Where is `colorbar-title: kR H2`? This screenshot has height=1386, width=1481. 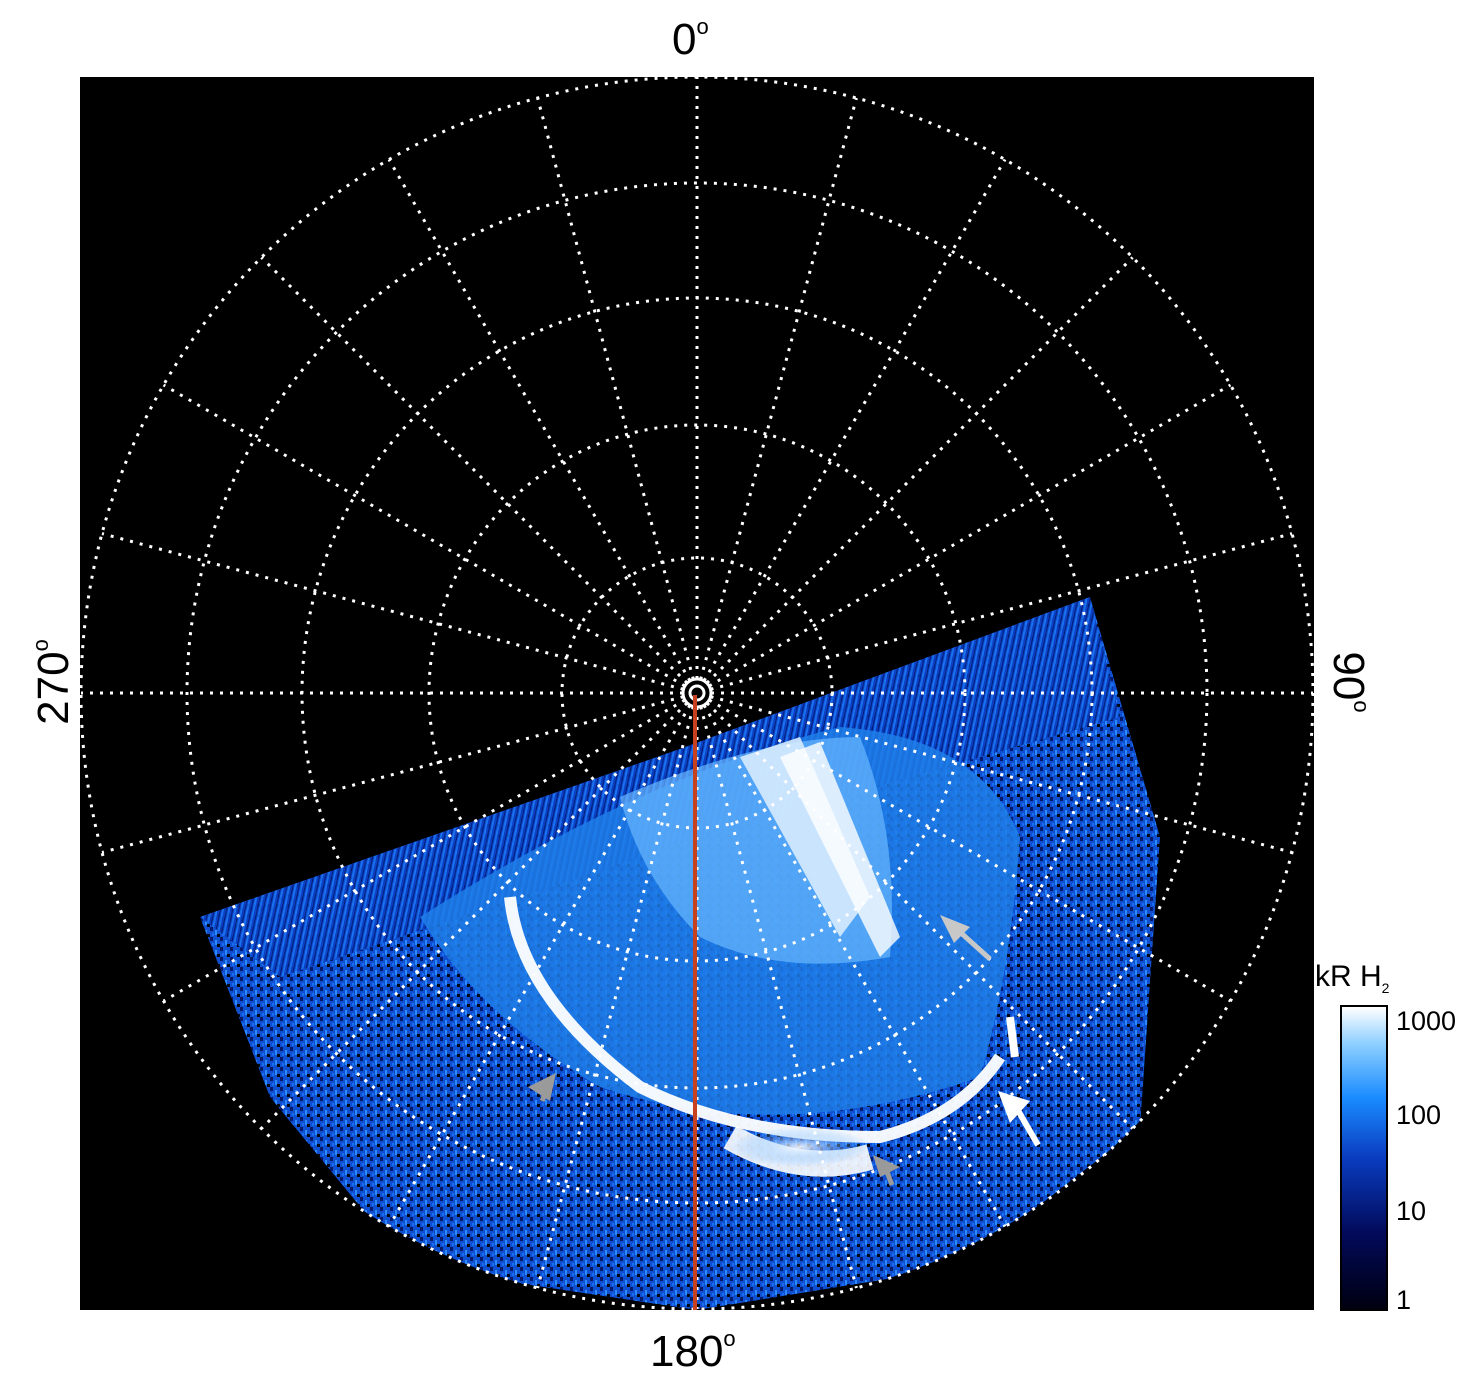
colorbar-title: kR H2 is located at coordinates (1352, 978).